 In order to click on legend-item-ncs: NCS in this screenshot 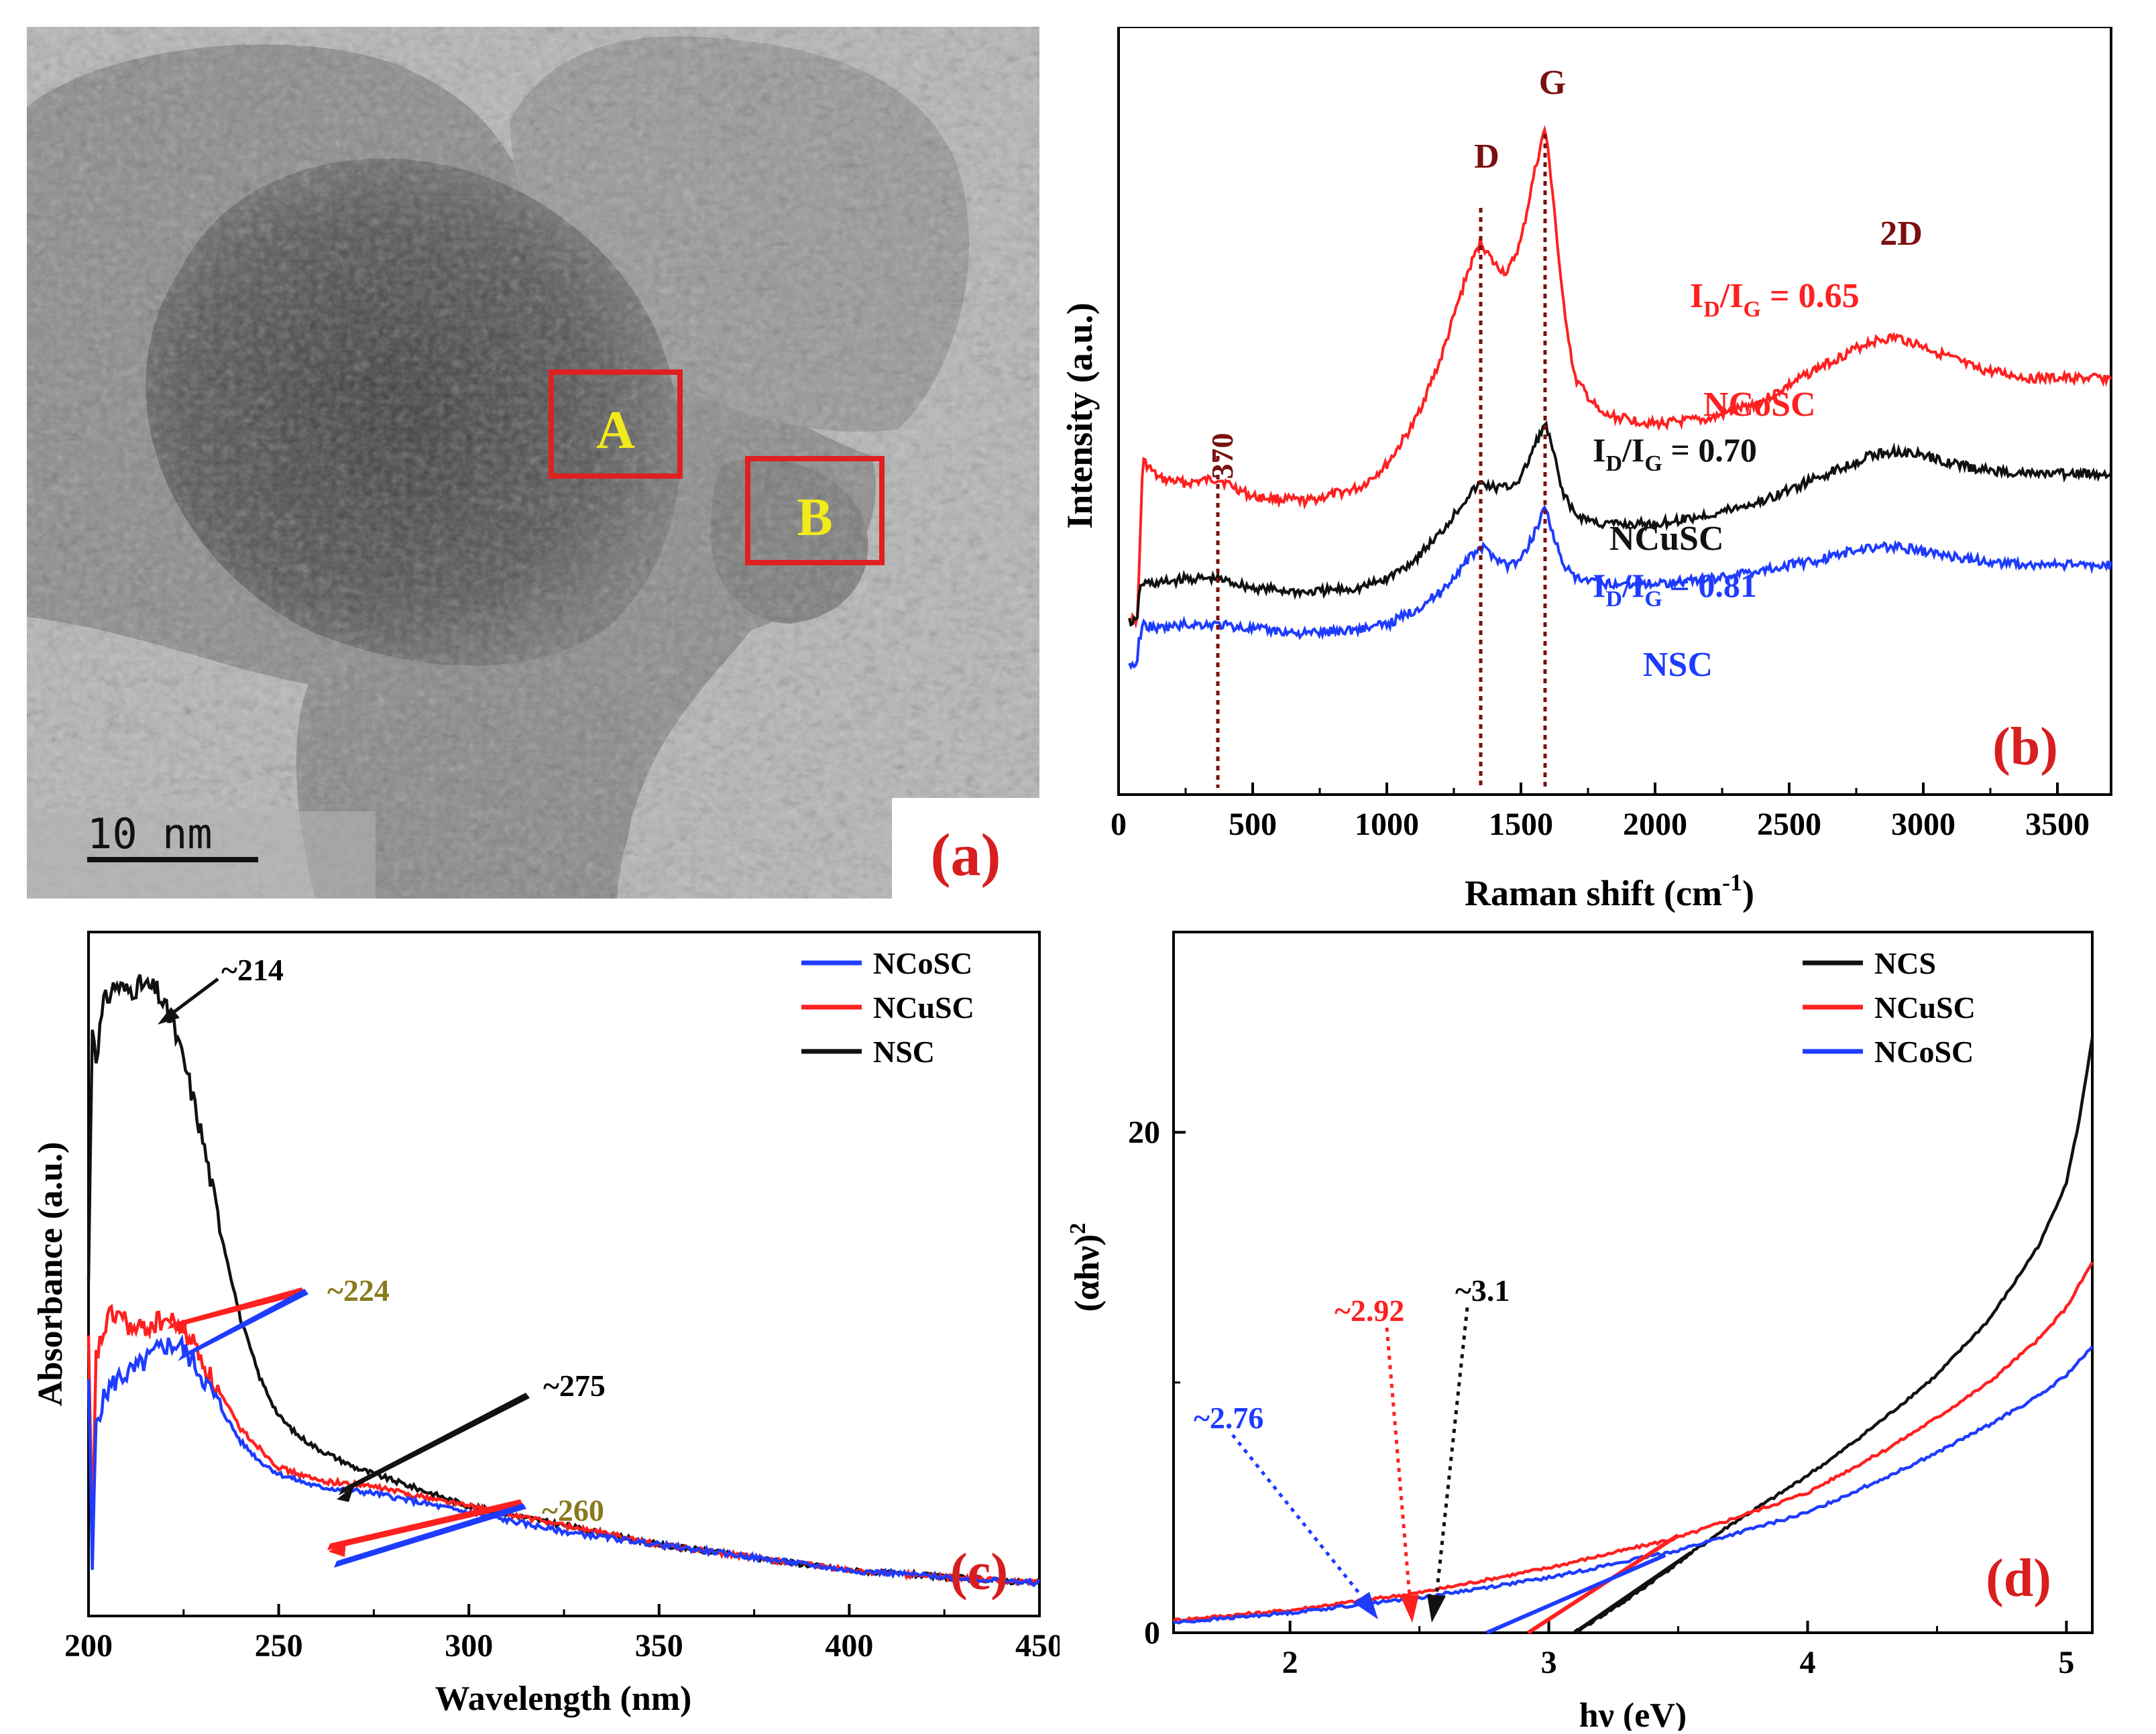, I will do `click(1905, 963)`.